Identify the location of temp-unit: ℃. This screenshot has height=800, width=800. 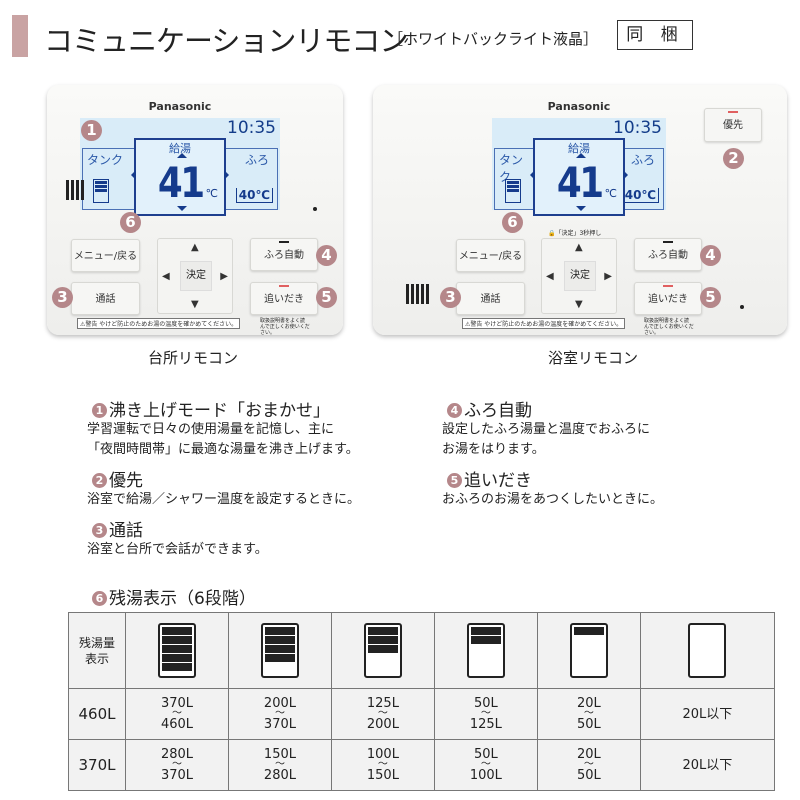
(211, 193).